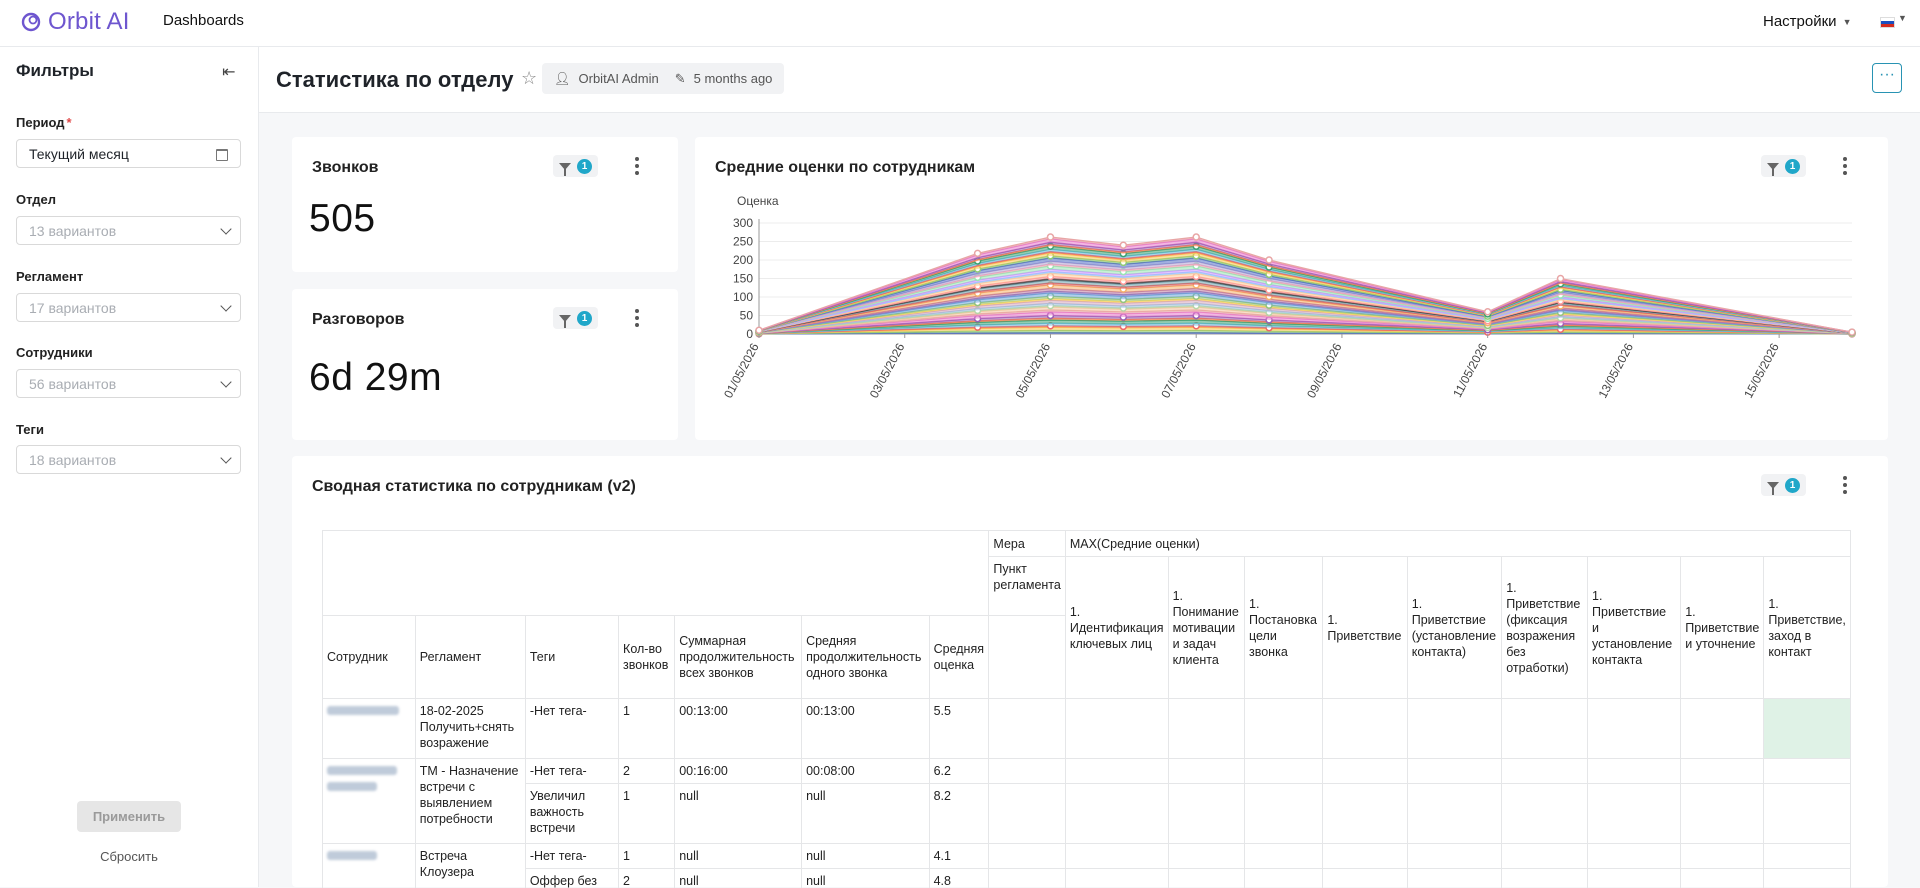 The height and width of the screenshot is (888, 1920). I want to click on y-tick-label: 250, so click(743, 242).